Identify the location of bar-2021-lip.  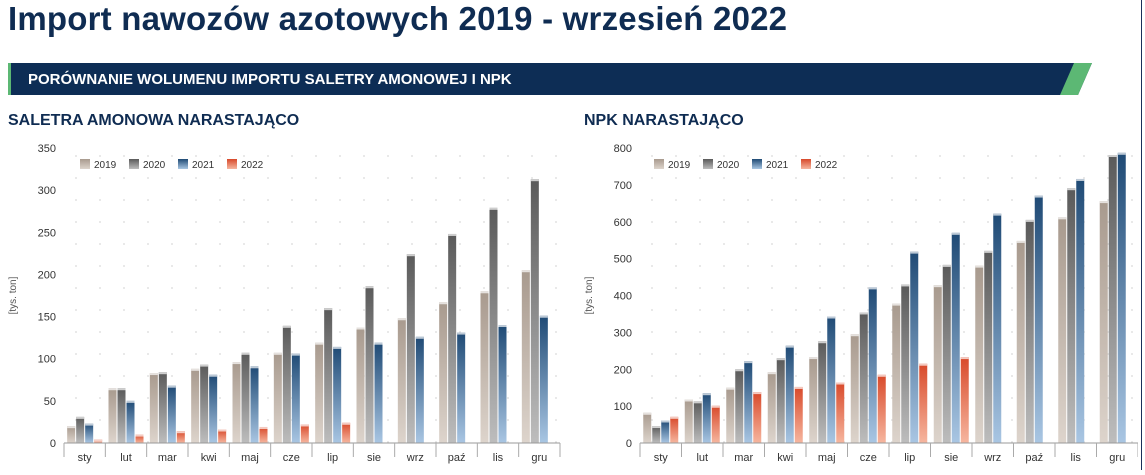
(337, 394).